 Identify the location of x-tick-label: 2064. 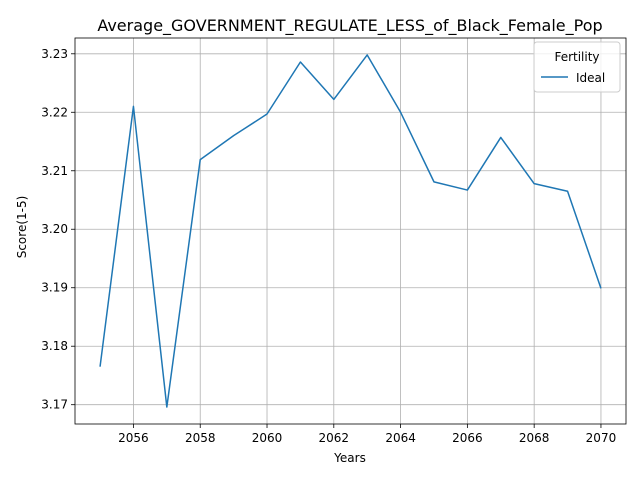
(400, 438).